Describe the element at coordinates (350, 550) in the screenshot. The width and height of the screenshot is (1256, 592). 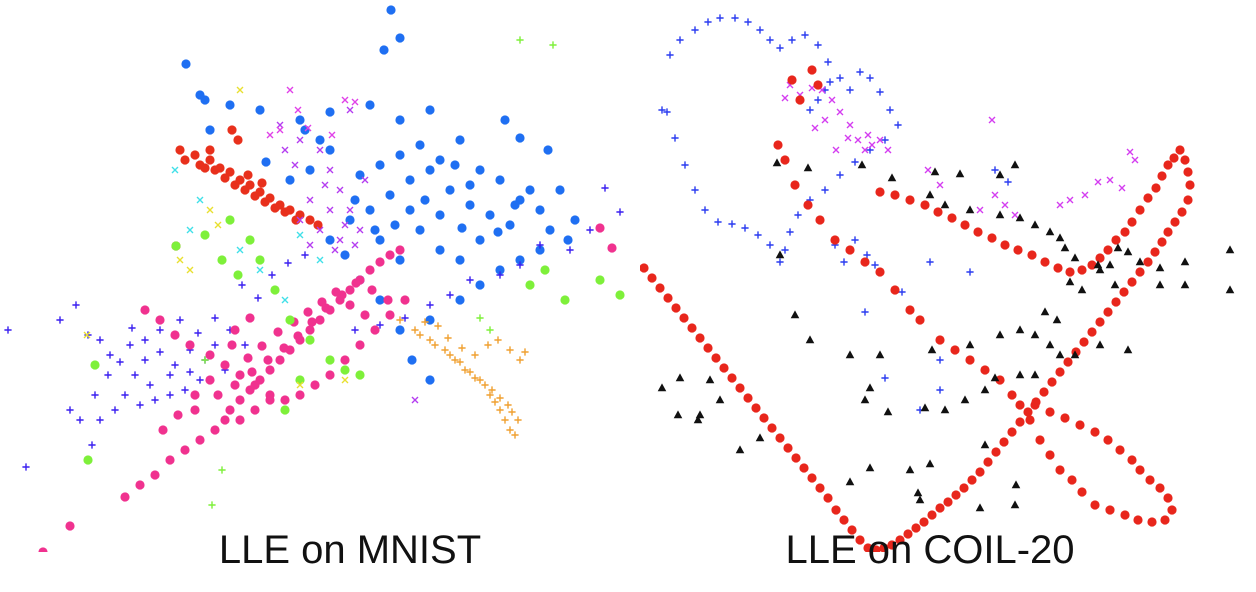
I see `mnist-caption: LLE on MNIST` at that location.